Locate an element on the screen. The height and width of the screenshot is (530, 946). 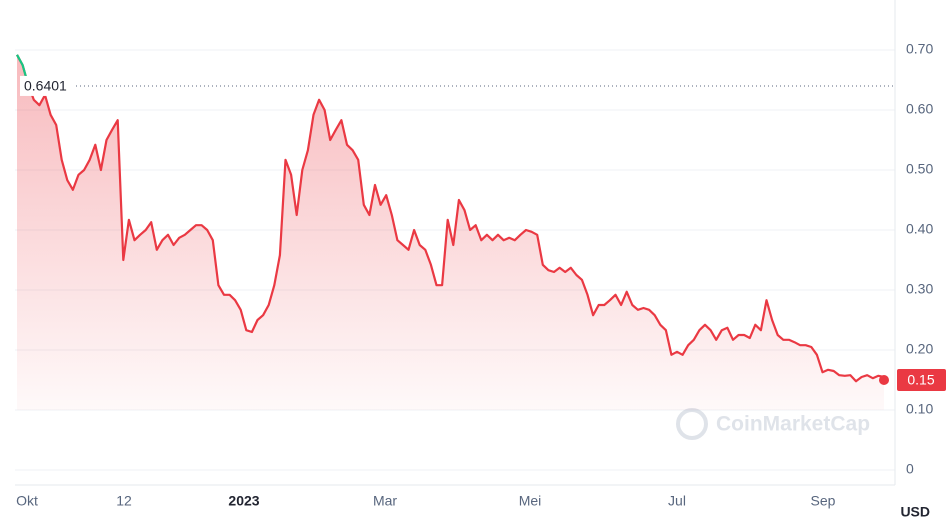
currency-label: USD is located at coordinates (915, 512).